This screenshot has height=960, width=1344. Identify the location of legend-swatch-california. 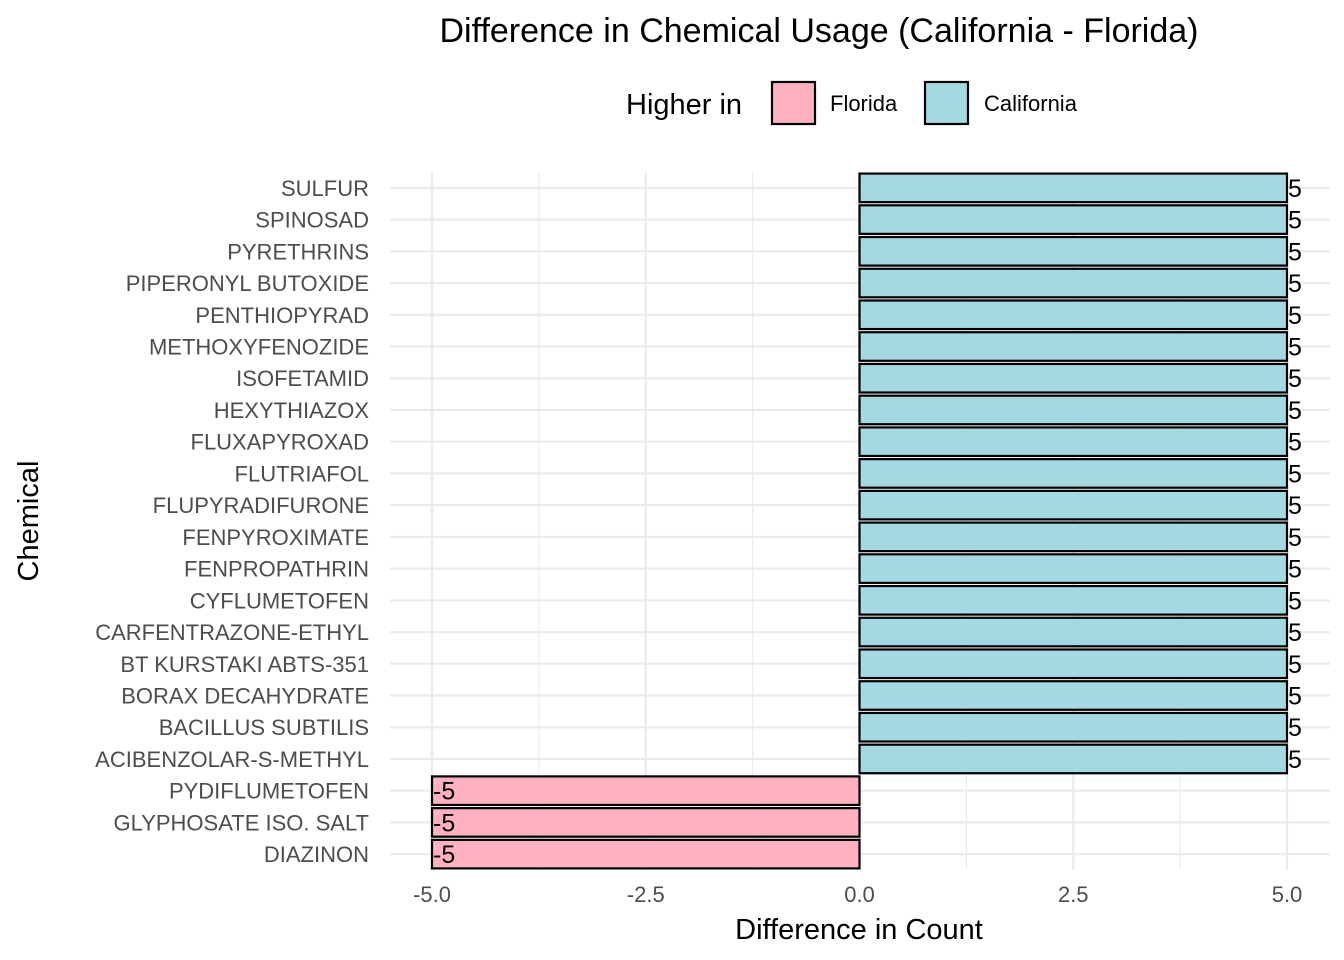
(946, 103).